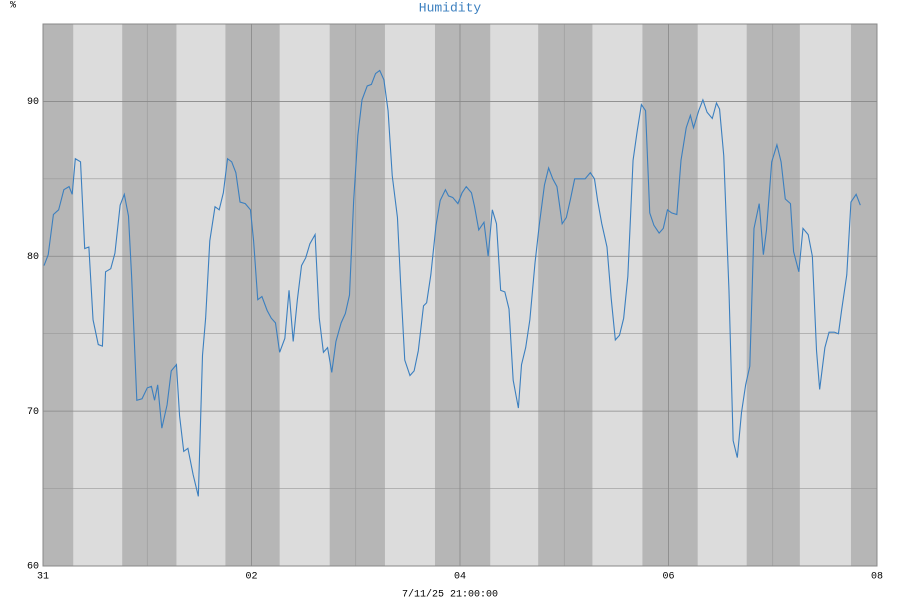  Describe the element at coordinates (33, 567) in the screenshot. I see `y-tick-label: 60` at that location.